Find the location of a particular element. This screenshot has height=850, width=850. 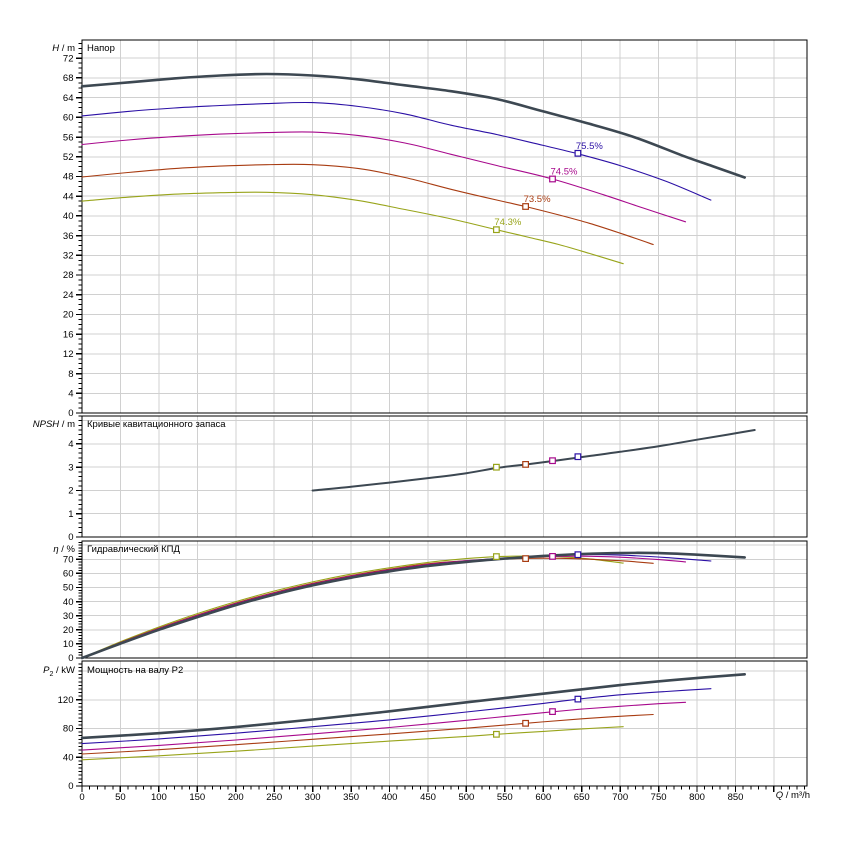

power-axis-unit: / kW is located at coordinates (64, 670).